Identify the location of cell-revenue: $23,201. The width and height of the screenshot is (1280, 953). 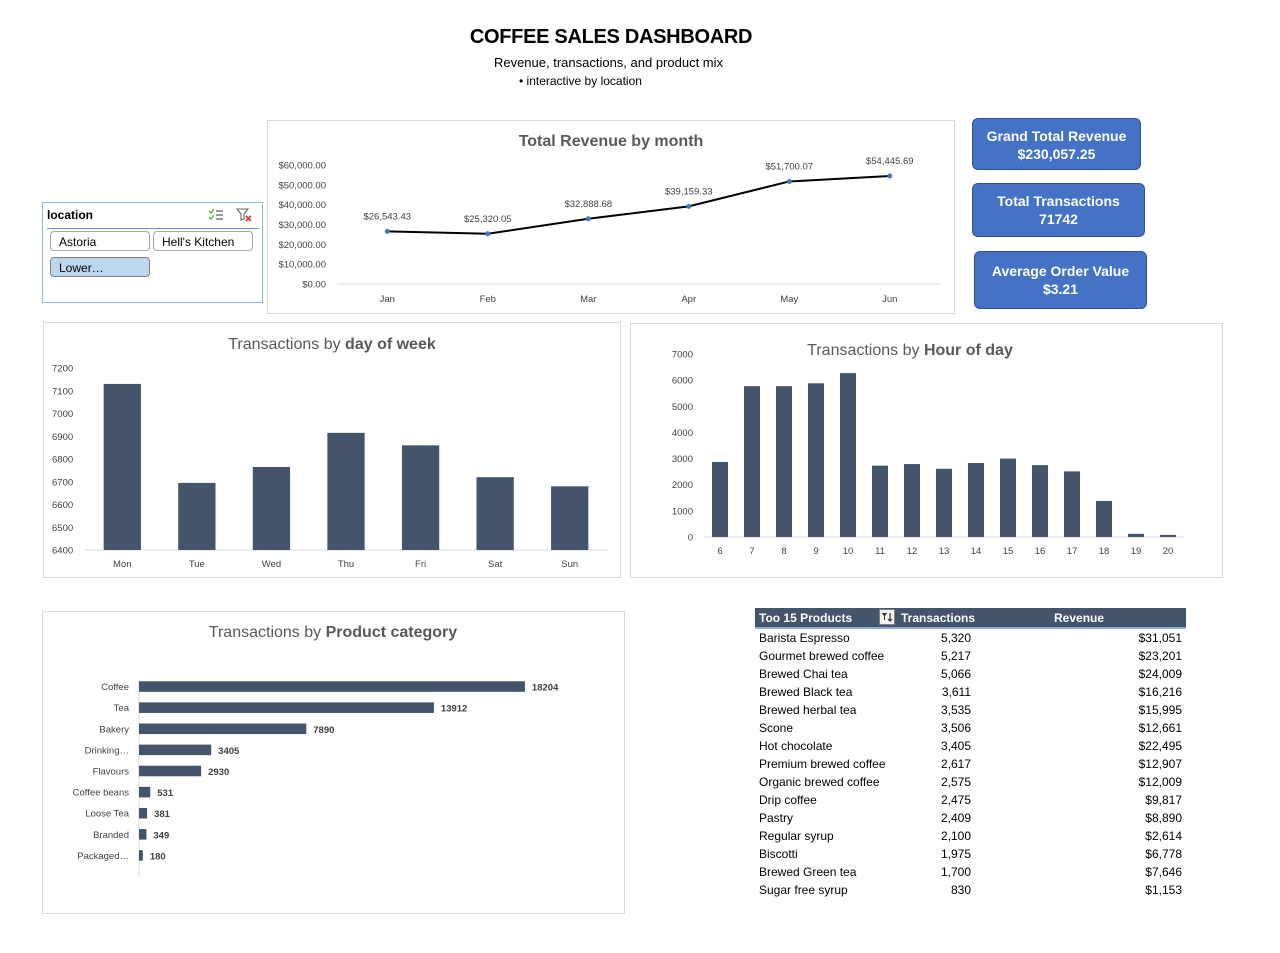
(1160, 656).